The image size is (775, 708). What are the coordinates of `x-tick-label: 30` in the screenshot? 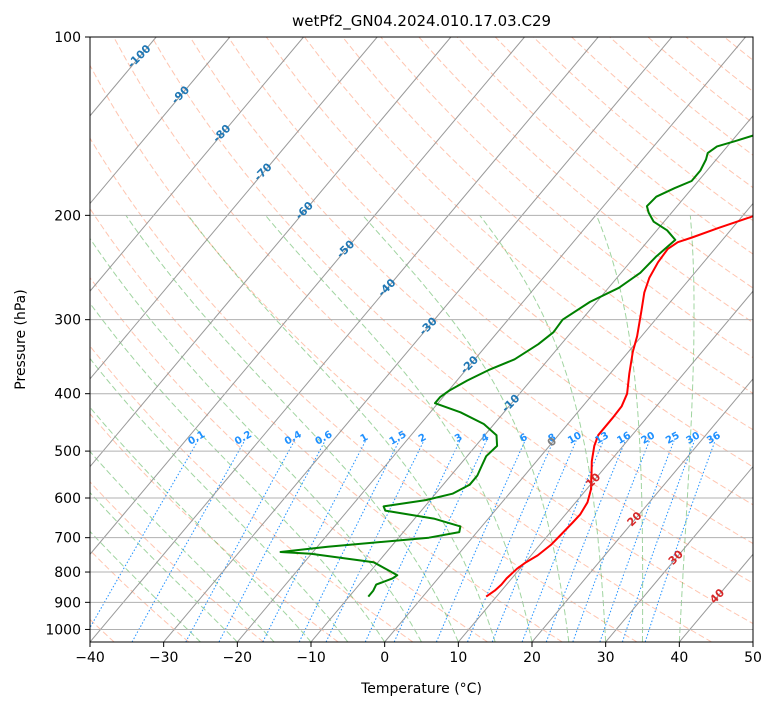 It's located at (606, 658).